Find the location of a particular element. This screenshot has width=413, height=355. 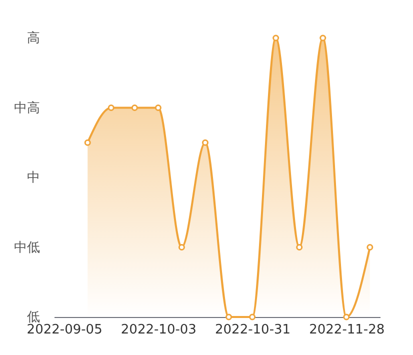

x-tick-label: 2022-11-28 is located at coordinates (347, 330).